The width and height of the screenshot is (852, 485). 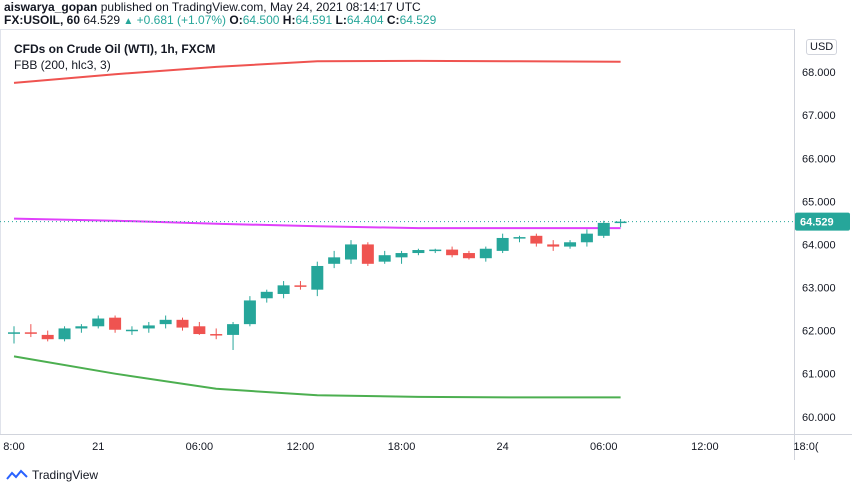 What do you see at coordinates (317, 377) in the screenshot?
I see `lower-band-line` at bounding box center [317, 377].